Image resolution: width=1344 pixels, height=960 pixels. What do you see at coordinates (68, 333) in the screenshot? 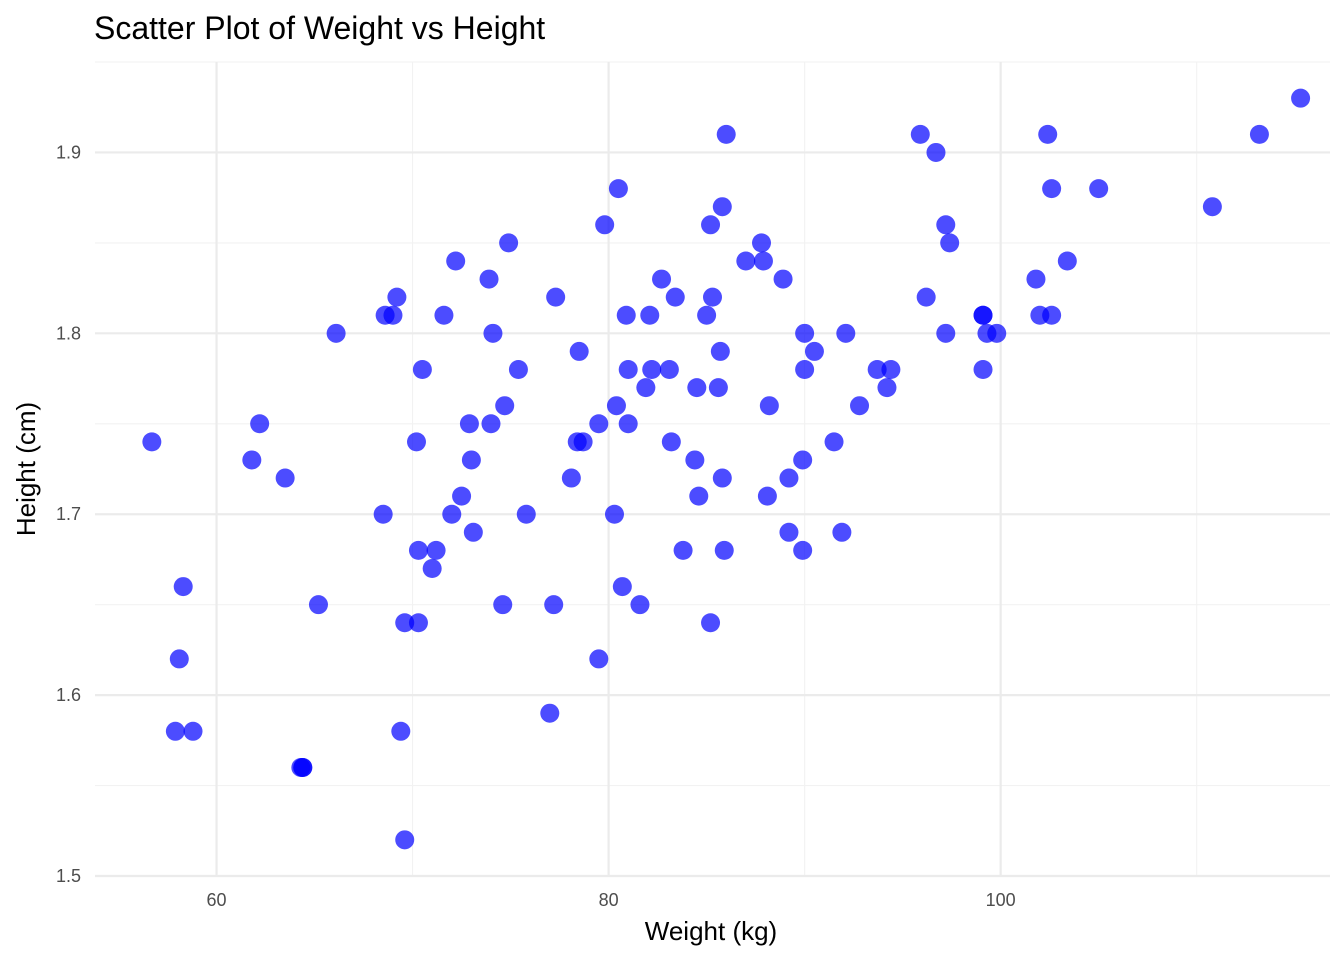
I see `y-tick-label: 1.8` at bounding box center [68, 333].